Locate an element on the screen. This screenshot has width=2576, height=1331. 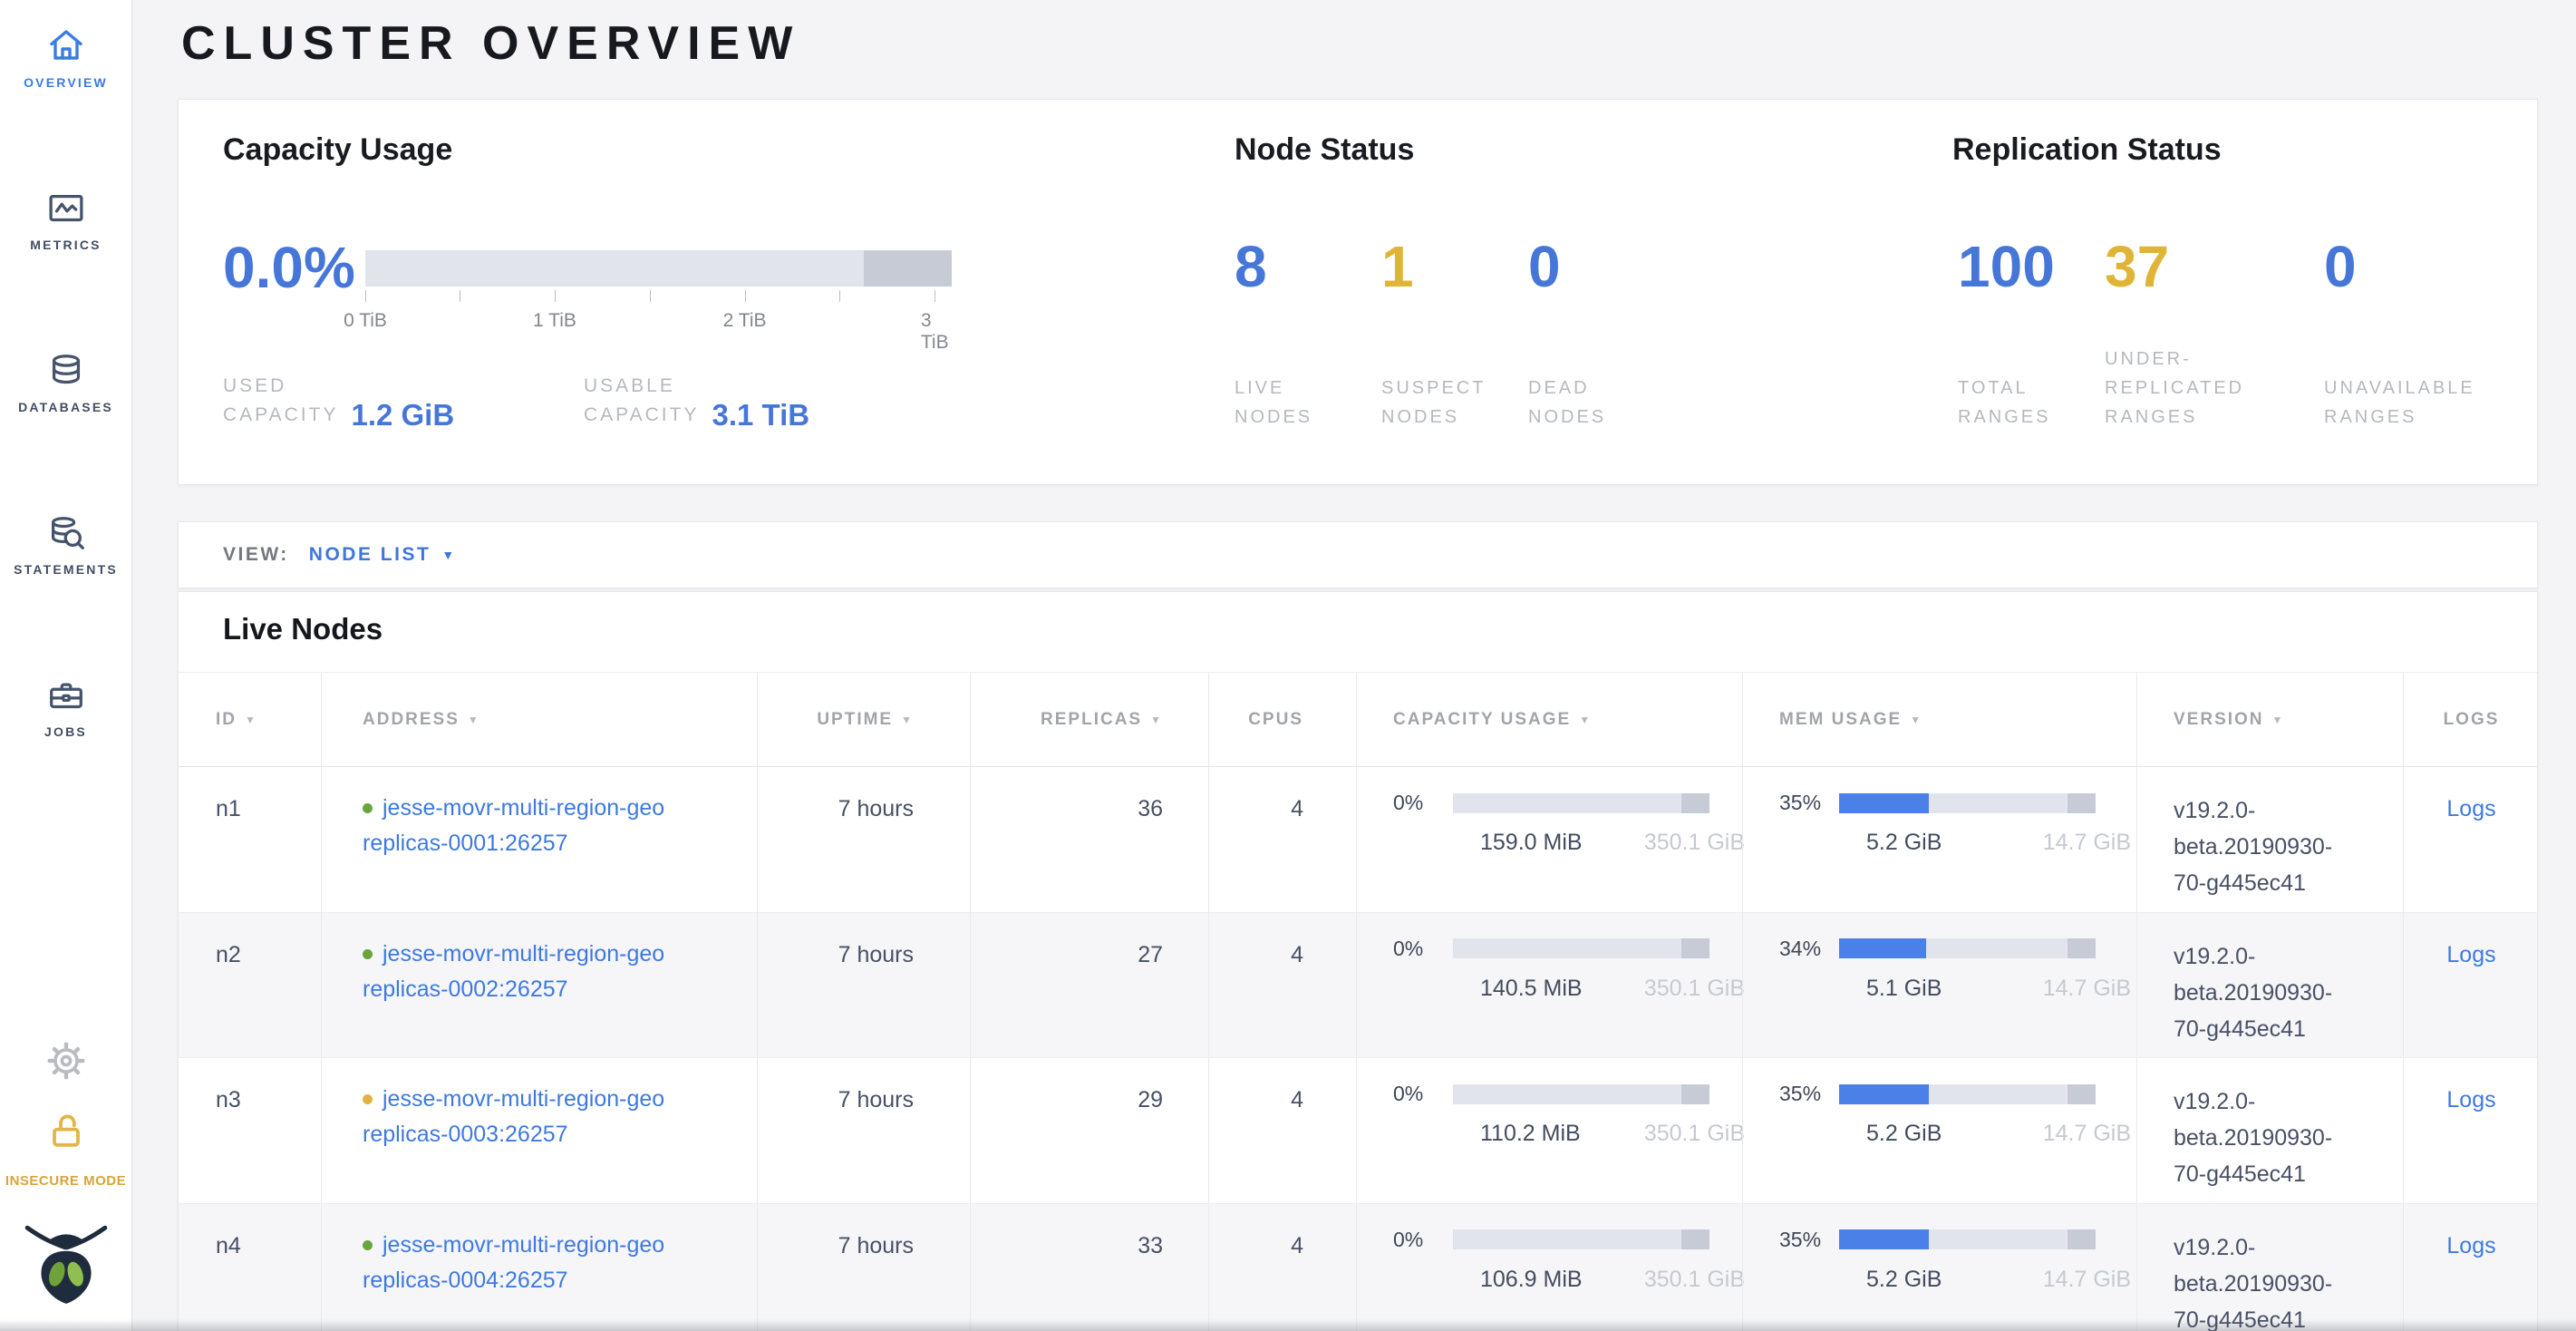
cockroachdb-logo is located at coordinates (65, 1264).